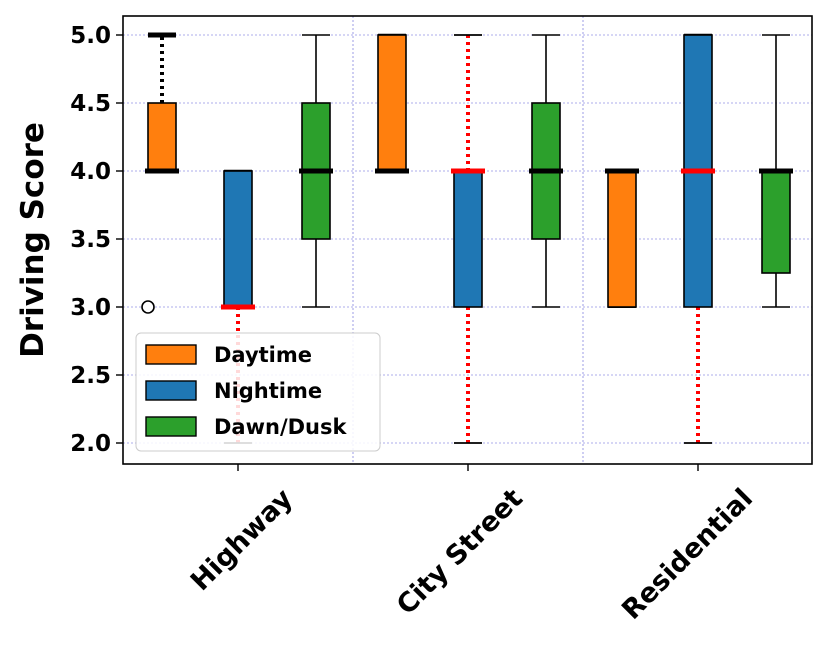 Image resolution: width=830 pixels, height=645 pixels. What do you see at coordinates (90, 36) in the screenshot?
I see `y-tick-label: 5.0` at bounding box center [90, 36].